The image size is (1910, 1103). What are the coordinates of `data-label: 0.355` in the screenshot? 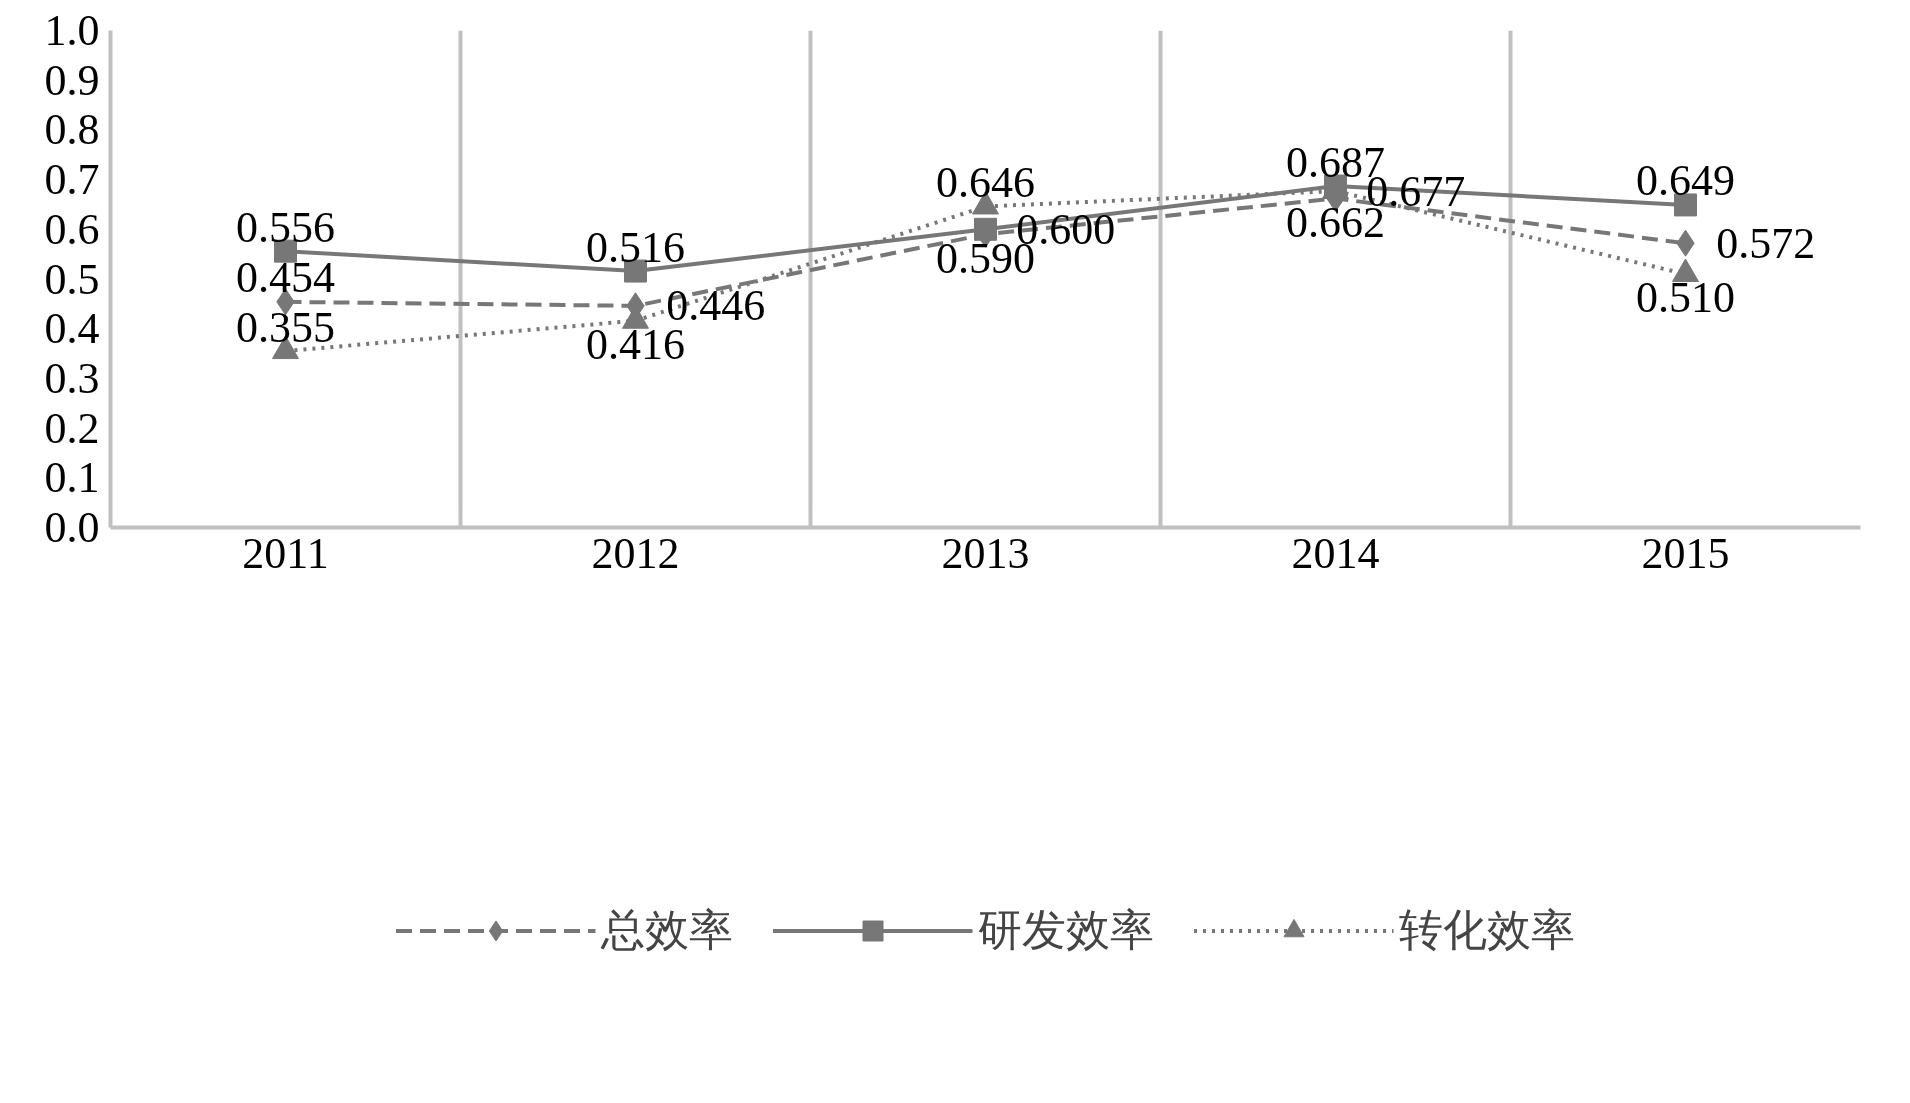 It's located at (285, 327).